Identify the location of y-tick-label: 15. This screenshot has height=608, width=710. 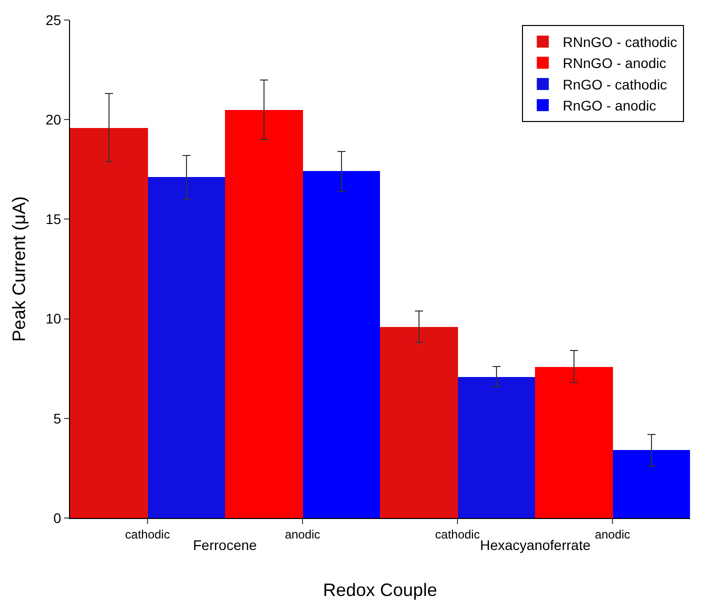
(54, 219).